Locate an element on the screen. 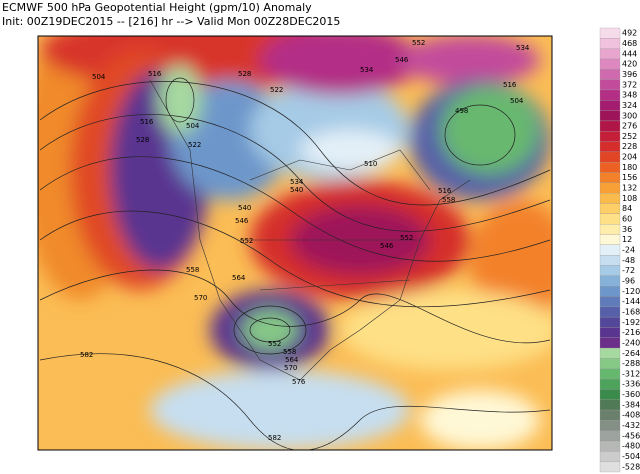 This screenshot has width=640, height=474. colorbar-label: -72 is located at coordinates (628, 270).